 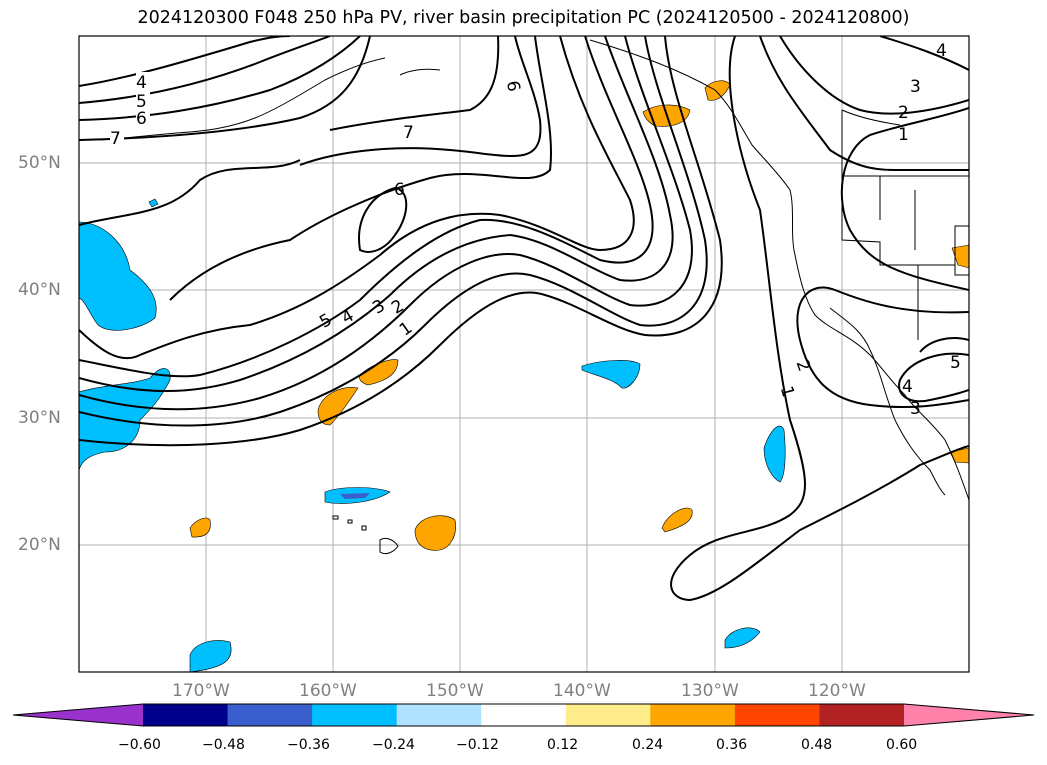 What do you see at coordinates (39, 545) in the screenshot?
I see `lat-label: 20°N` at bounding box center [39, 545].